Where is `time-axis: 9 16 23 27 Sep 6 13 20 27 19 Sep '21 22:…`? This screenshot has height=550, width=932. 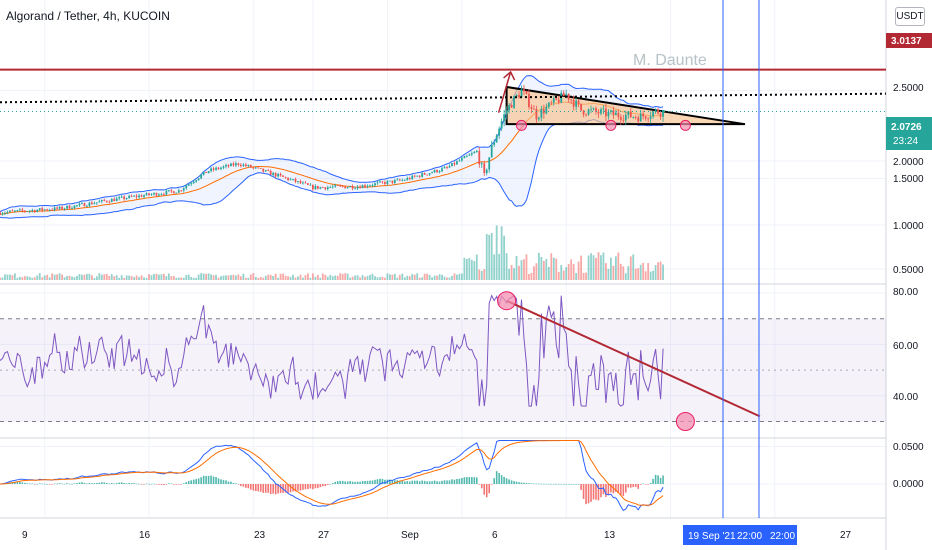 time-axis: 9 16 23 27 Sep 6 13 20 27 19 Sep '21 22:… is located at coordinates (437, 535).